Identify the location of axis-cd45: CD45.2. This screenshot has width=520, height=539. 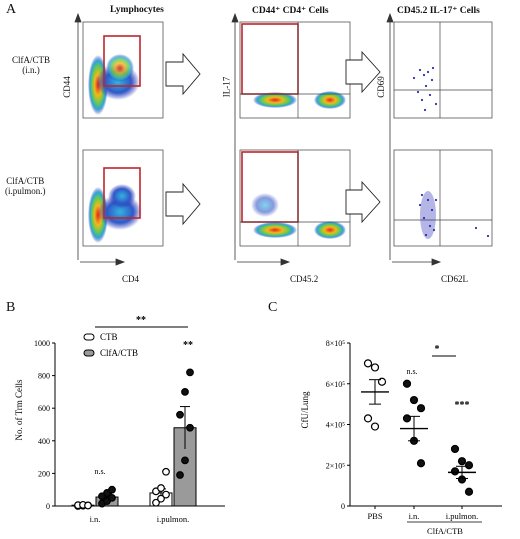
(304, 279).